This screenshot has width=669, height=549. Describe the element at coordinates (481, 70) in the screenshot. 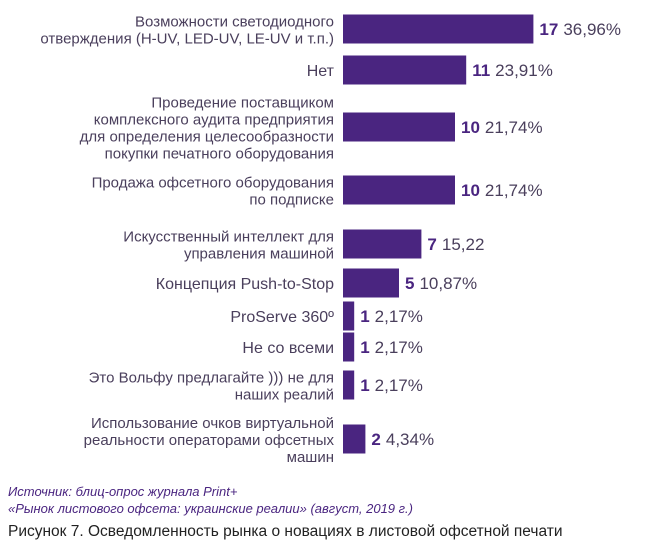

I see `count-label: 11` at that location.